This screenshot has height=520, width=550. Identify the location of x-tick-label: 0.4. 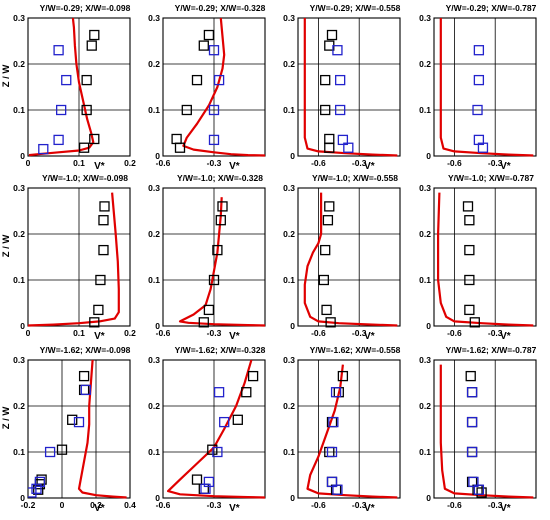
(130, 505).